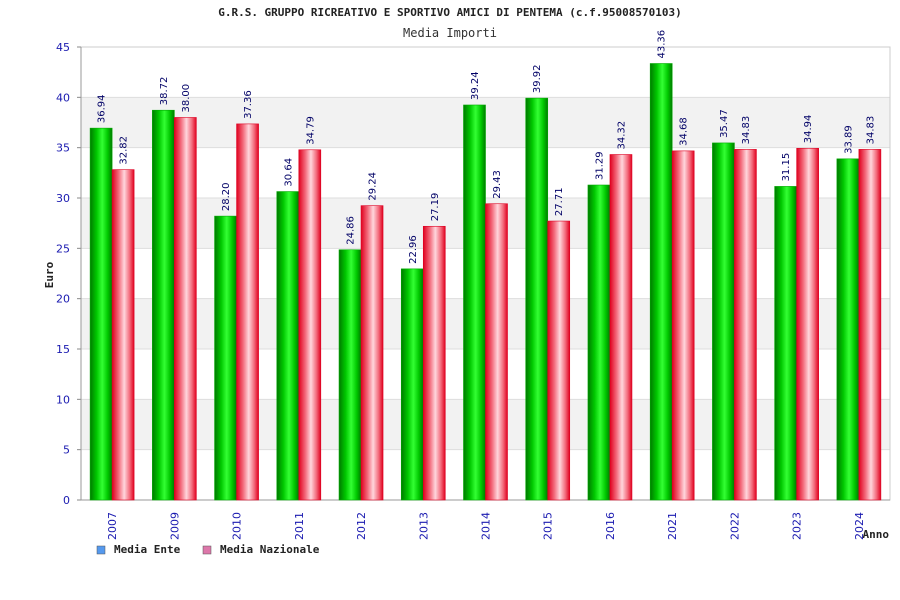  What do you see at coordinates (237, 526) in the screenshot?
I see `x-tick-label: 2010` at bounding box center [237, 526].